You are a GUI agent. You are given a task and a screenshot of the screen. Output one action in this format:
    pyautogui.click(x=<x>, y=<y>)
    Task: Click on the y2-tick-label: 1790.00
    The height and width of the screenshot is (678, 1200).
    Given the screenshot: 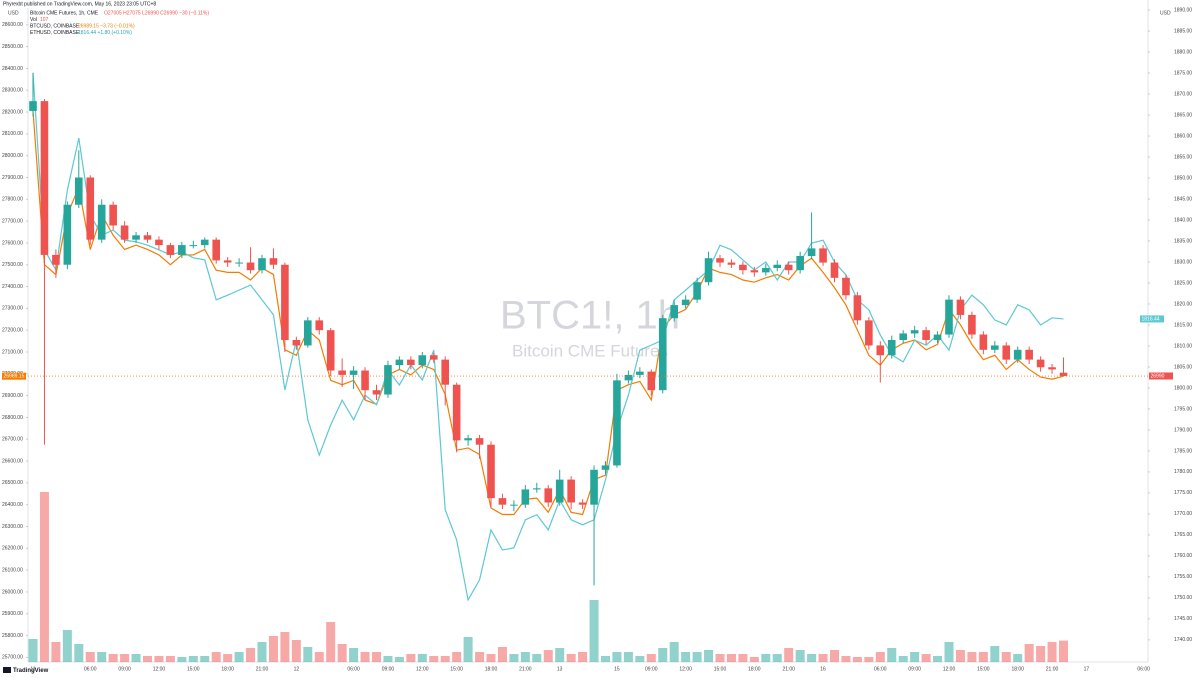 What is the action you would take?
    pyautogui.click(x=1183, y=430)
    